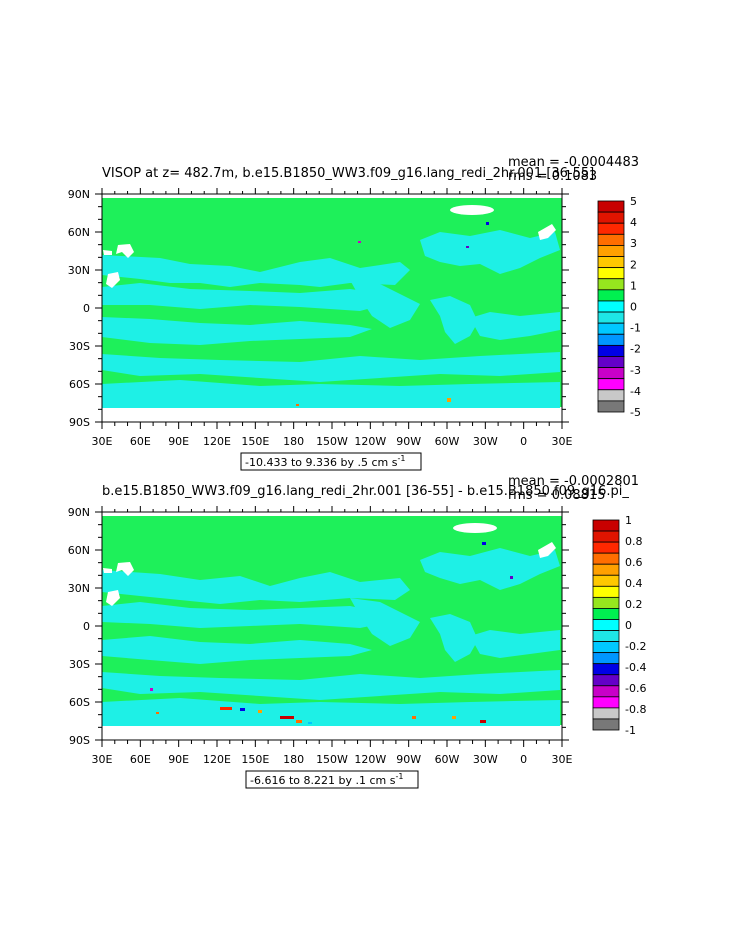  What do you see at coordinates (370, 441) in the screenshot?
I see `panel-1-xtick-label: 120W` at bounding box center [370, 441].